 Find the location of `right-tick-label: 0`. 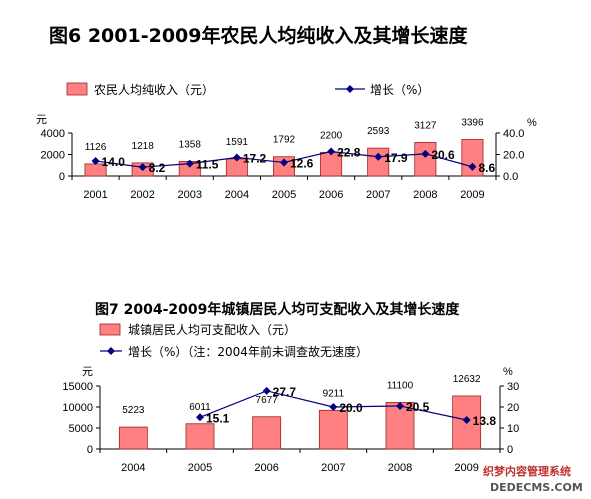

right-tick-label: 0 is located at coordinates (510, 450).